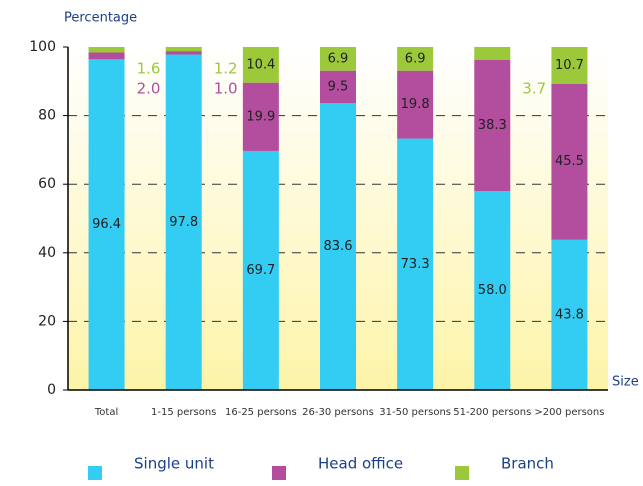  Describe the element at coordinates (47, 253) in the screenshot. I see `y-tick-label: 40` at that location.